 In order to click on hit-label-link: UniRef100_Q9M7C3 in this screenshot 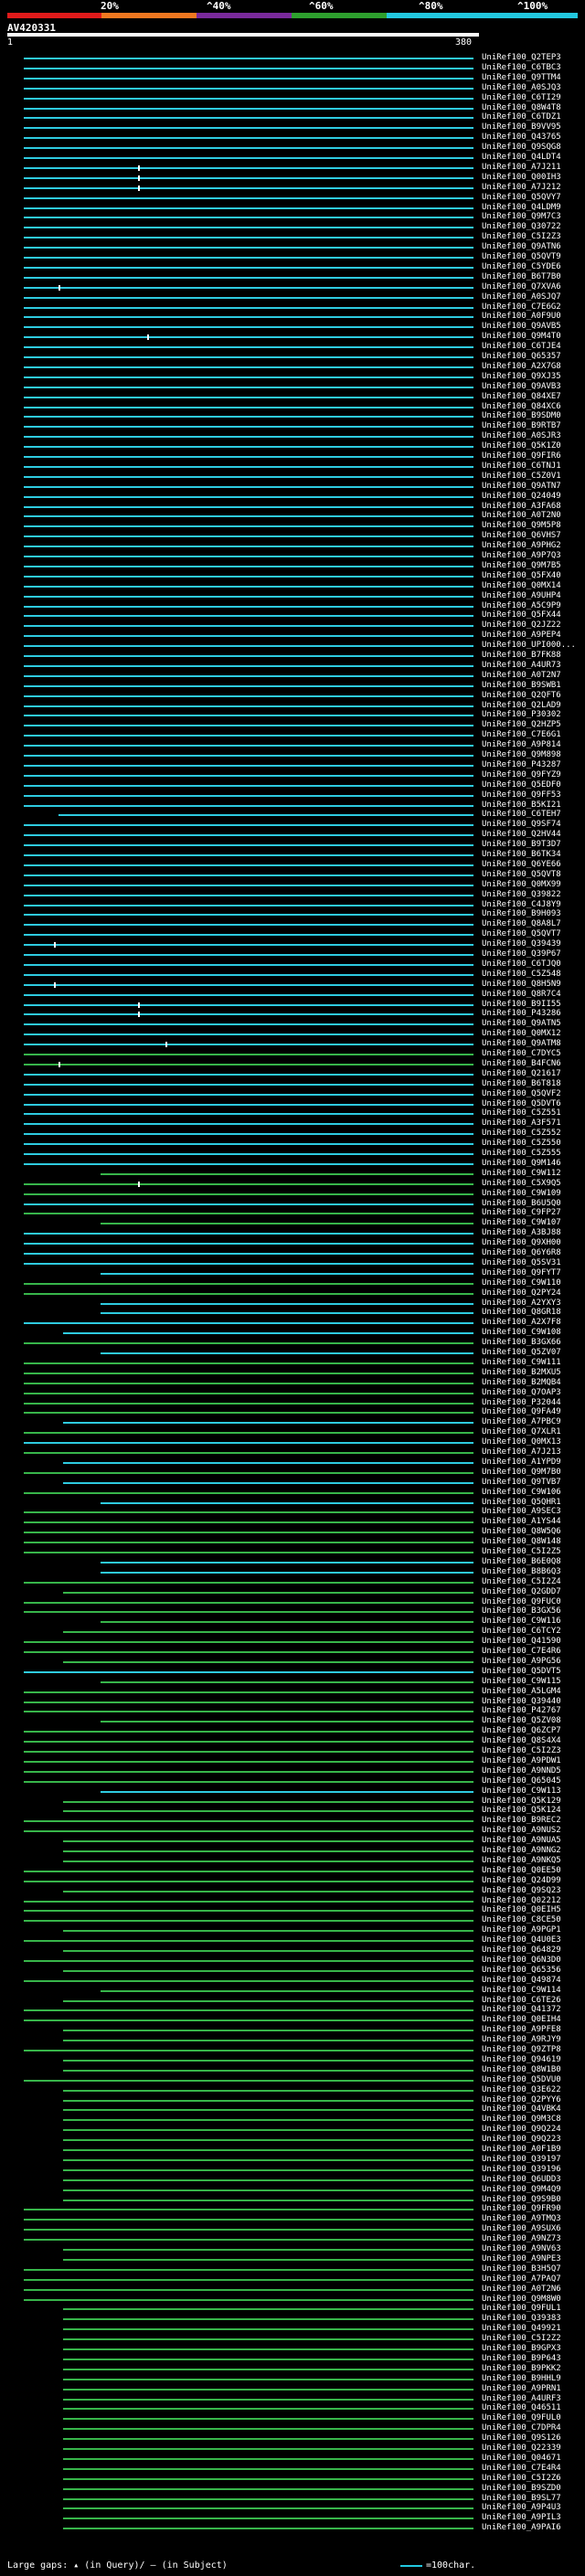, I will do `click(521, 217)`.